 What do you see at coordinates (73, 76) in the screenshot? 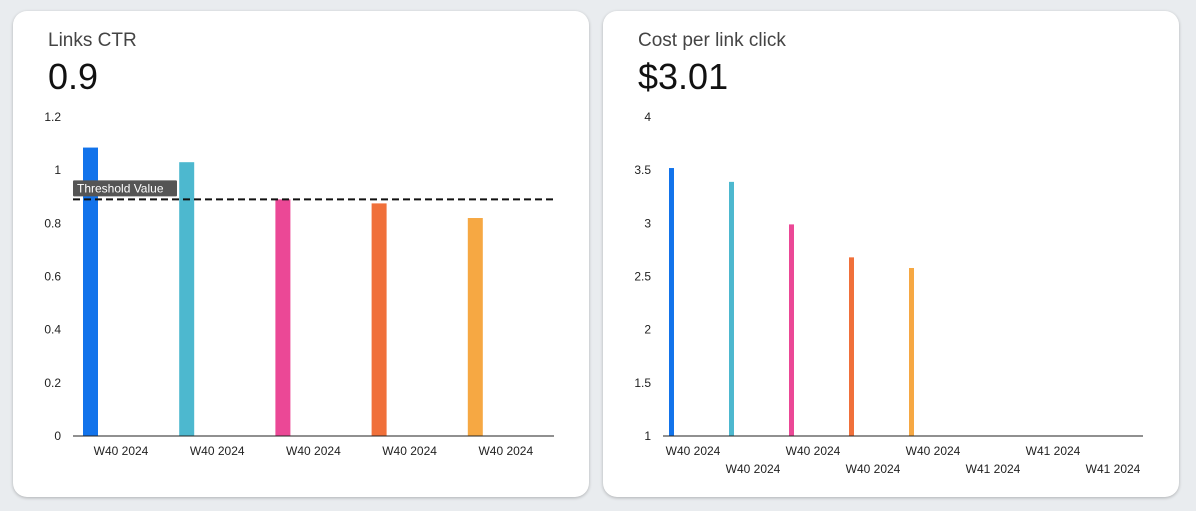
I see `card-value: 0.9` at bounding box center [73, 76].